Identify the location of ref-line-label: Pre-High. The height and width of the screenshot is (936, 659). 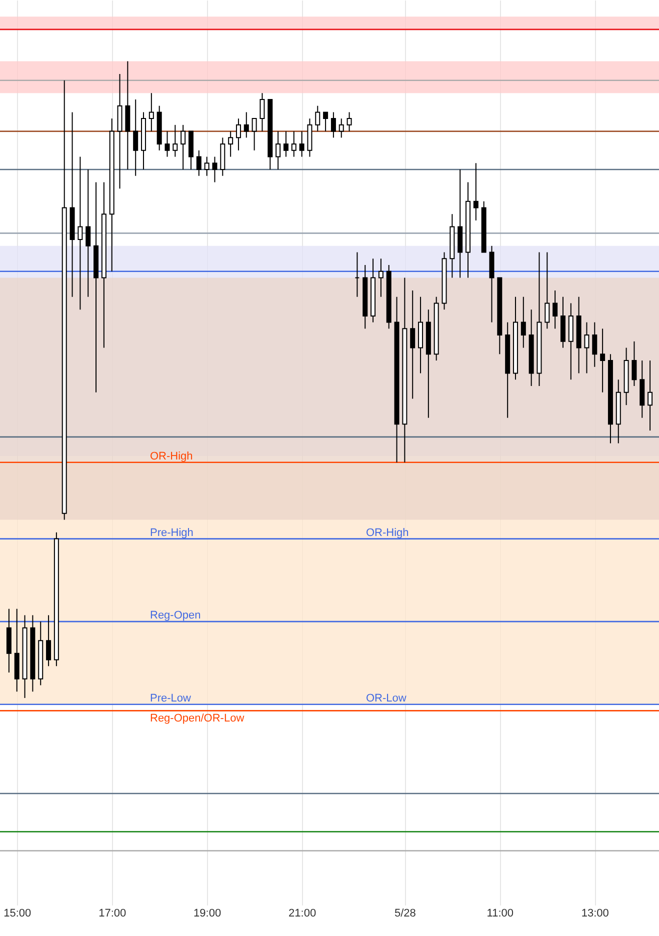
(172, 532).